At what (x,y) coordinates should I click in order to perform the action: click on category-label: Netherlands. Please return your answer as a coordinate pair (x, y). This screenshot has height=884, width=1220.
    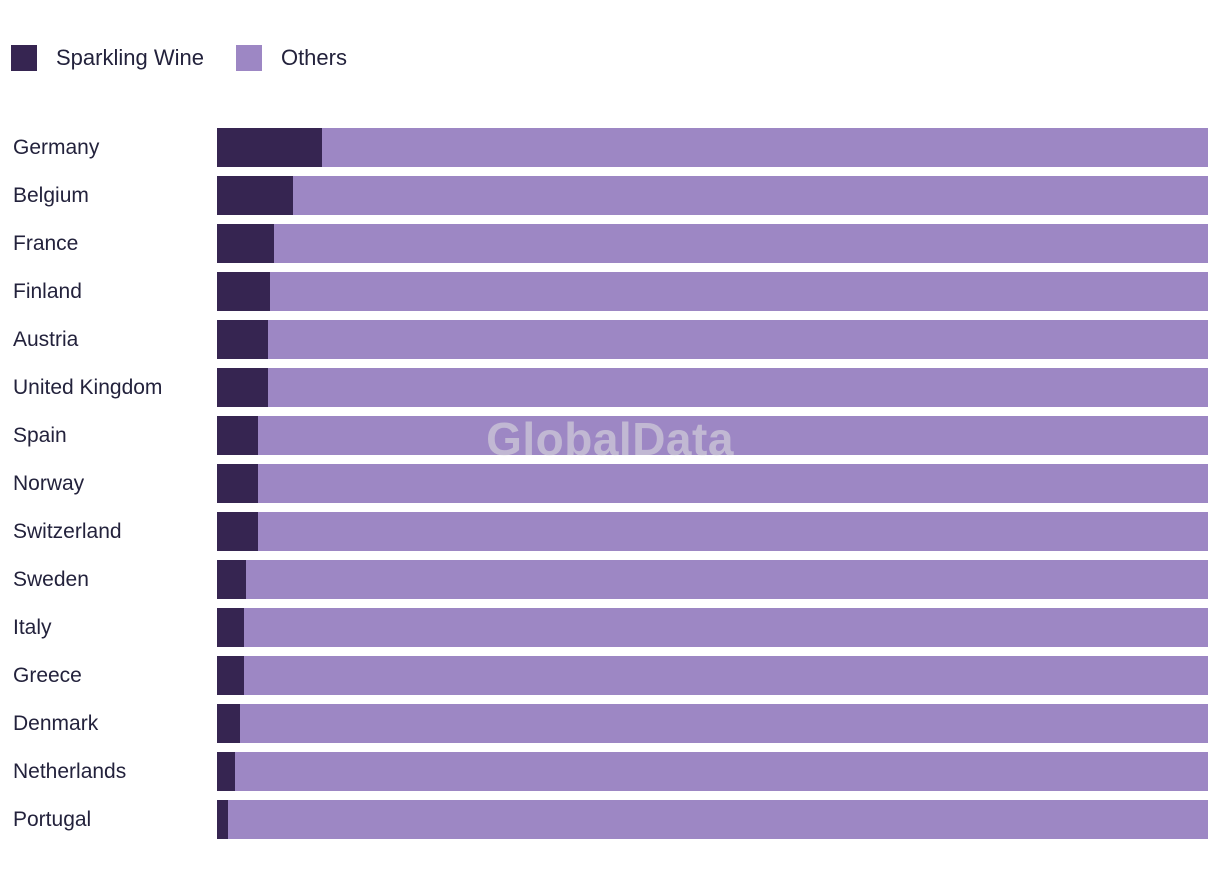
    Looking at the image, I should click on (70, 771).